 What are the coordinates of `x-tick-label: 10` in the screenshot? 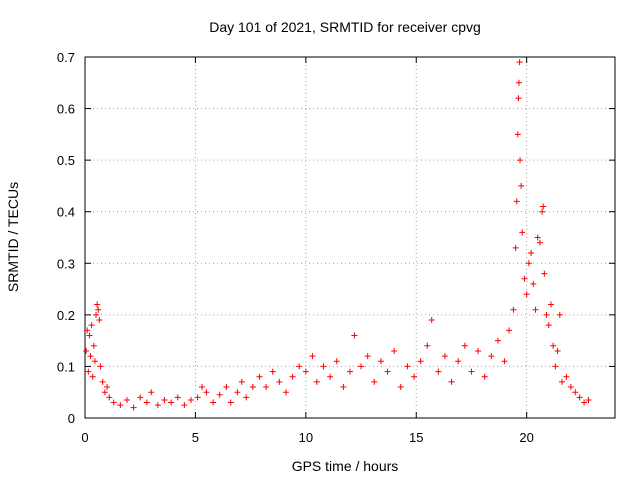 It's located at (306, 437).